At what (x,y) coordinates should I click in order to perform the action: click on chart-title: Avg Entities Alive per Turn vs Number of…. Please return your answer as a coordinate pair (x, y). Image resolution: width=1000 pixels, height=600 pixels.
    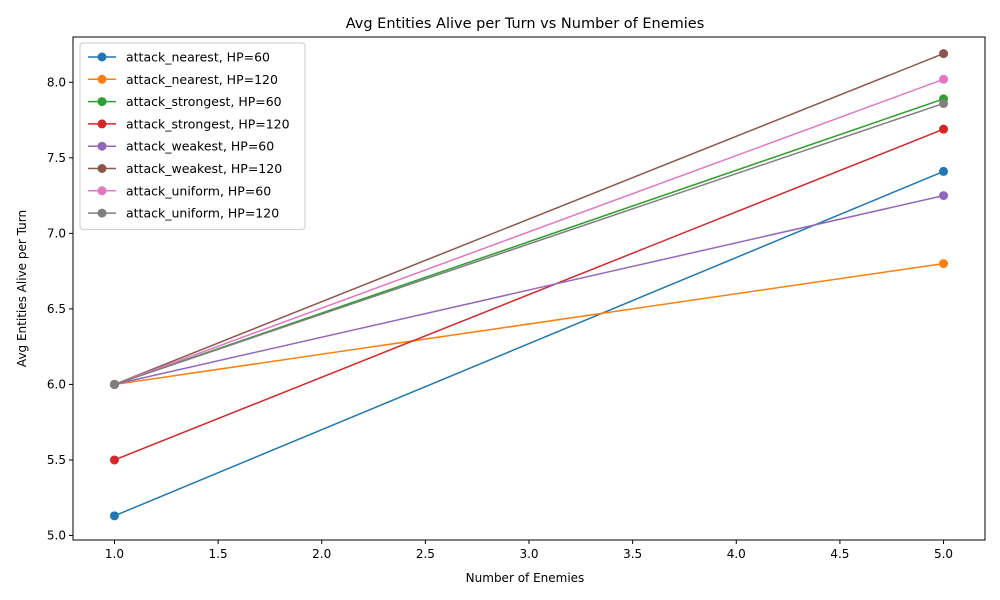
    Looking at the image, I should click on (525, 24).